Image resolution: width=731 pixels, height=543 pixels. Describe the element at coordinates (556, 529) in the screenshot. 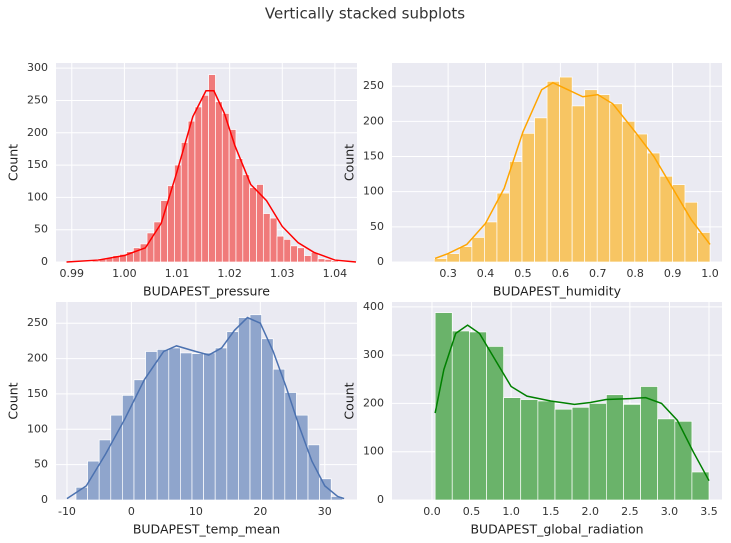

I see `x-axis-label: BUDAPEST_global_radiation` at that location.